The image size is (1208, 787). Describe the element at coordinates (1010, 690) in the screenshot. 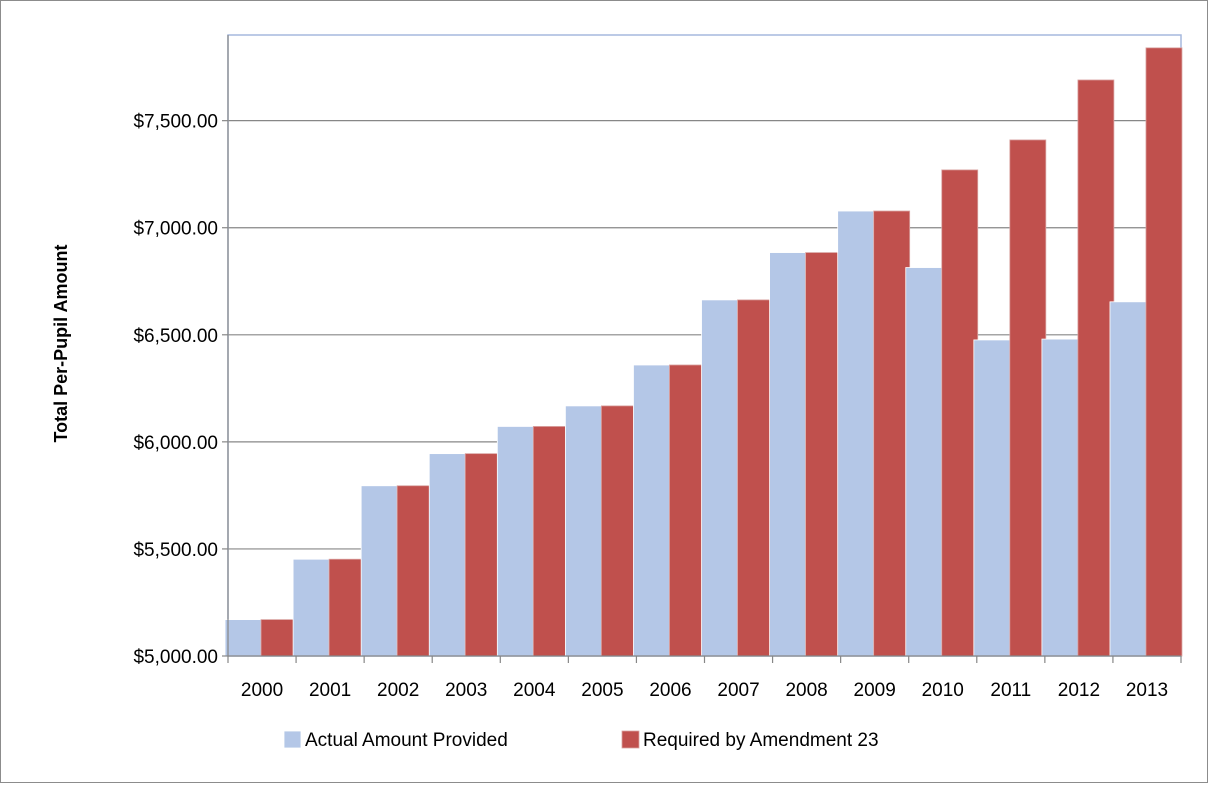

I see `x-tick-label: 2011` at that location.